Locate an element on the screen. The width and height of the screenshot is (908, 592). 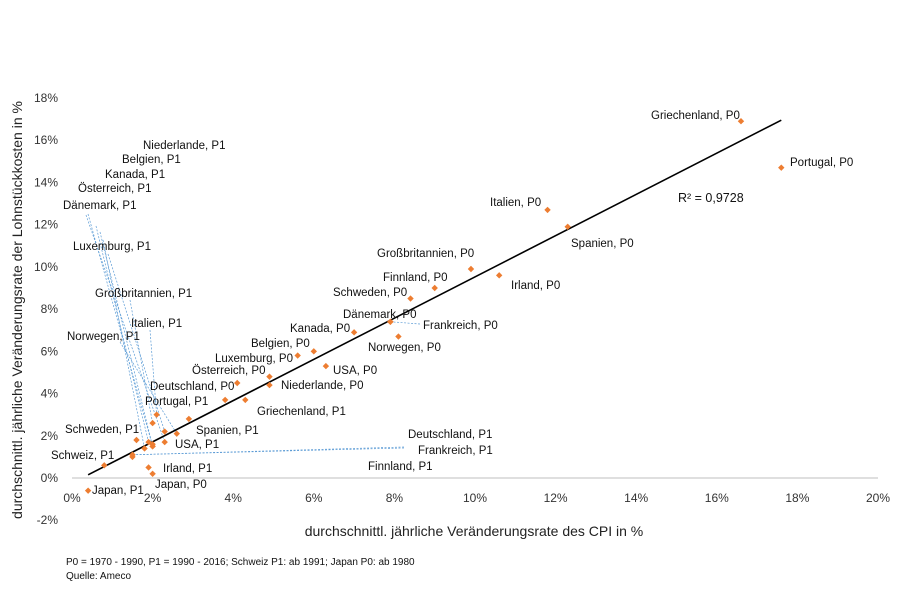
y-tick-label: 8% is located at coordinates (50, 309).